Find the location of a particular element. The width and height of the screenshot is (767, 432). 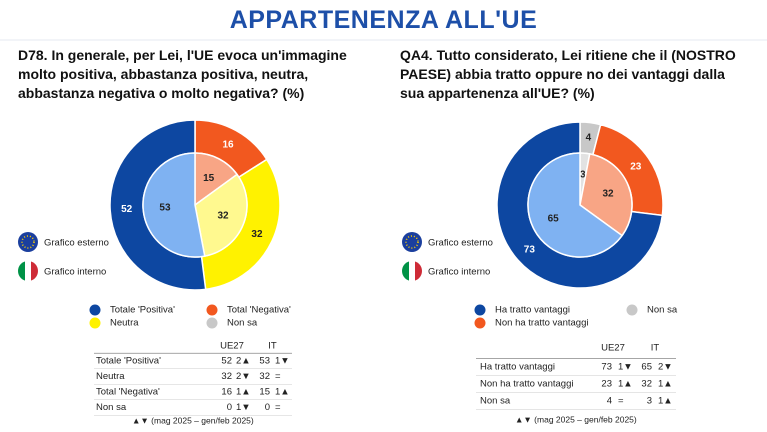

cell-value: 23 is located at coordinates (606, 384).